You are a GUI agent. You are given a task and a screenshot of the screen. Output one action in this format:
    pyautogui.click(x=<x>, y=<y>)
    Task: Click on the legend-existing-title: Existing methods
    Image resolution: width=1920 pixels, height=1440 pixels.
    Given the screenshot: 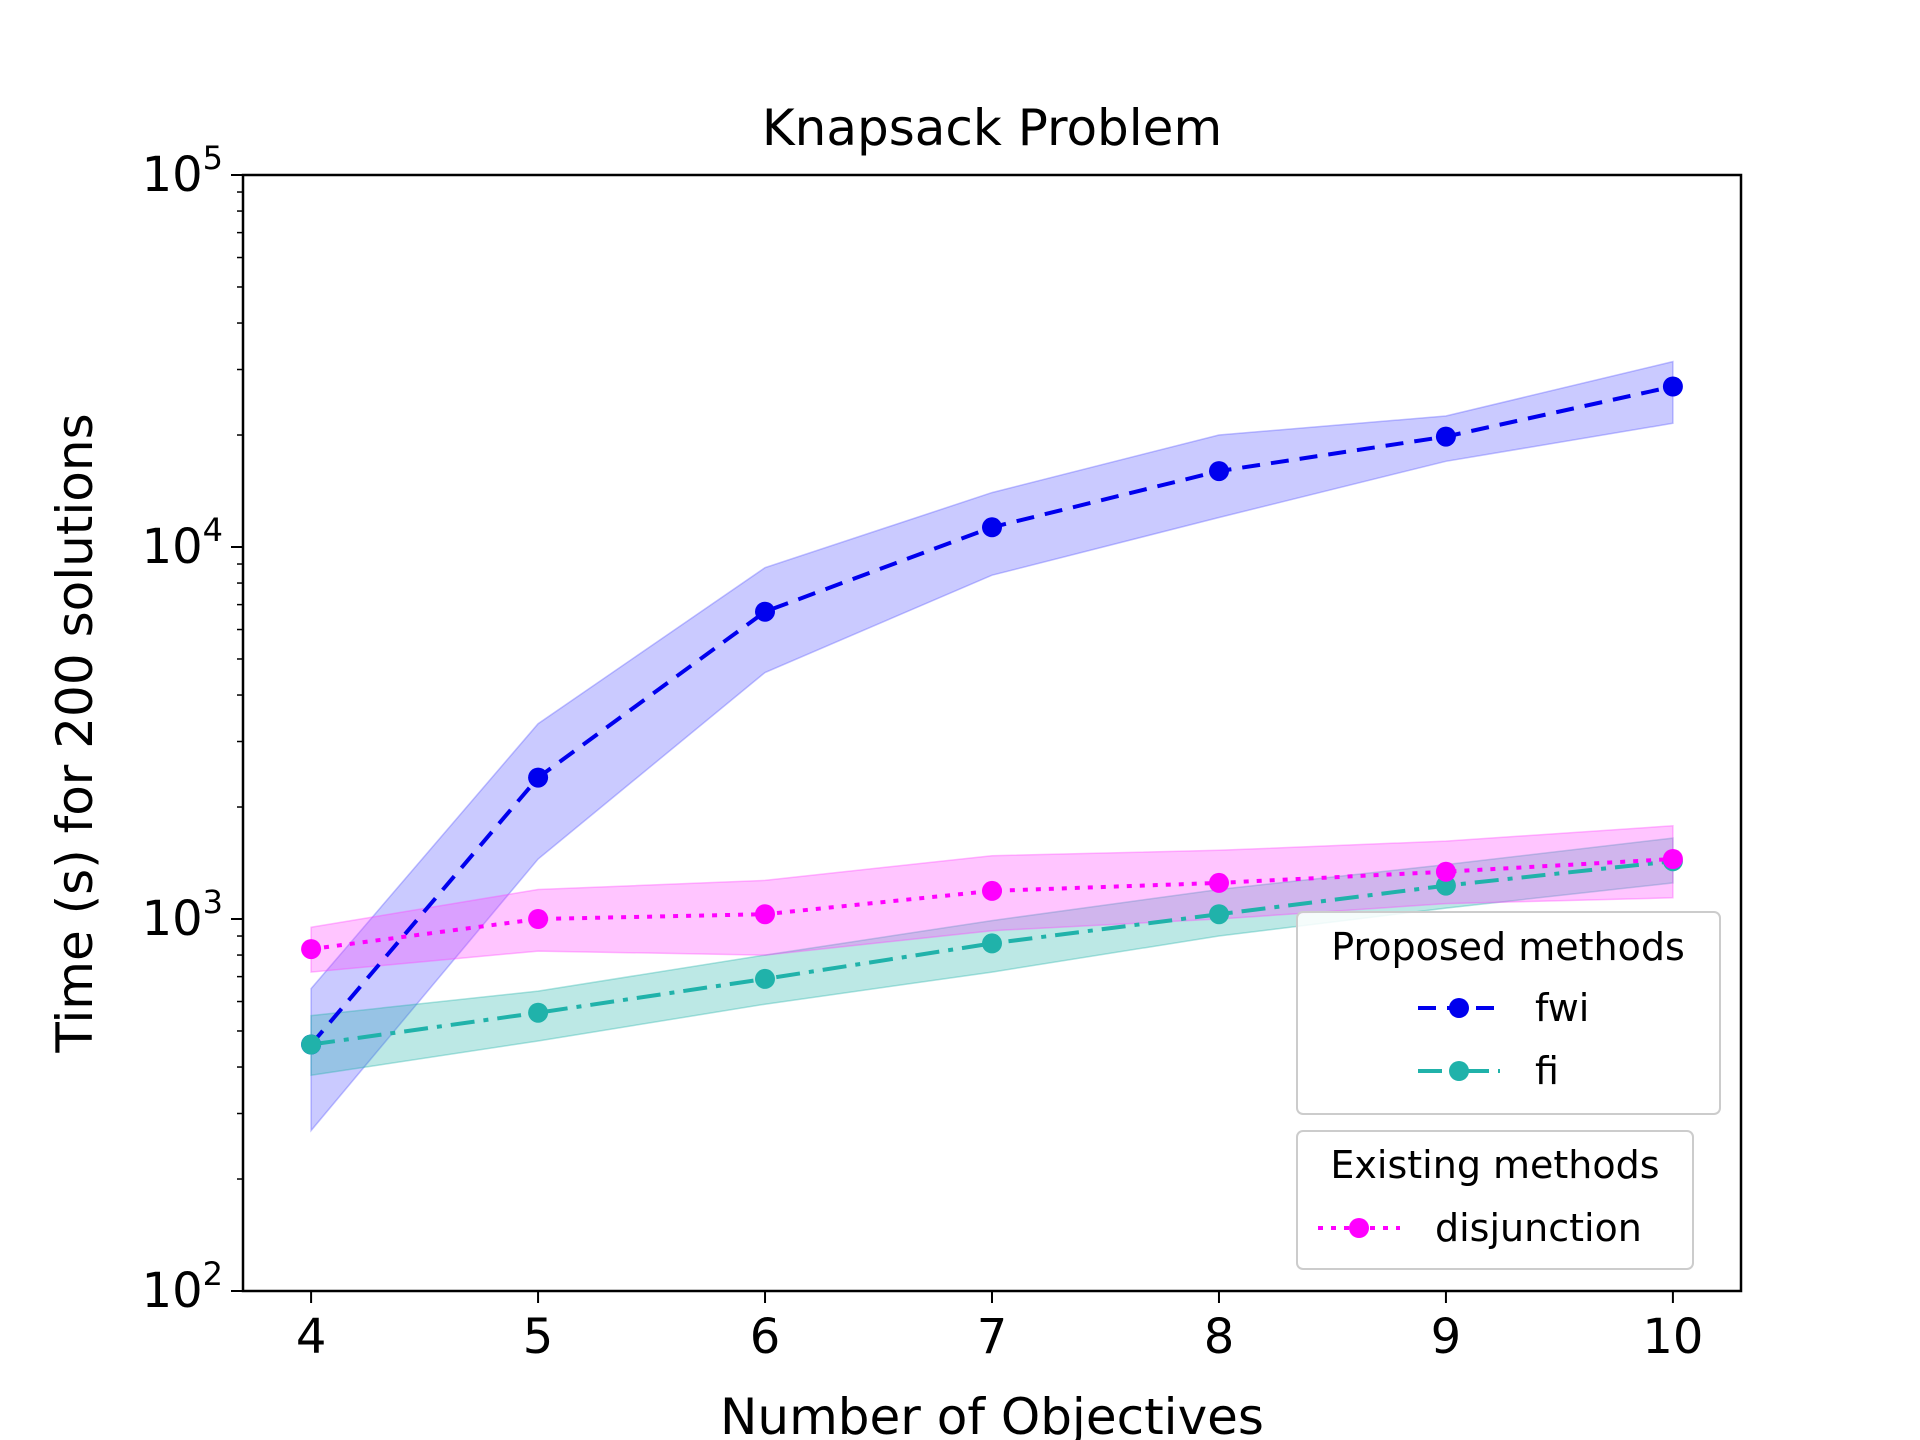 What is the action you would take?
    pyautogui.click(x=1494, y=1165)
    